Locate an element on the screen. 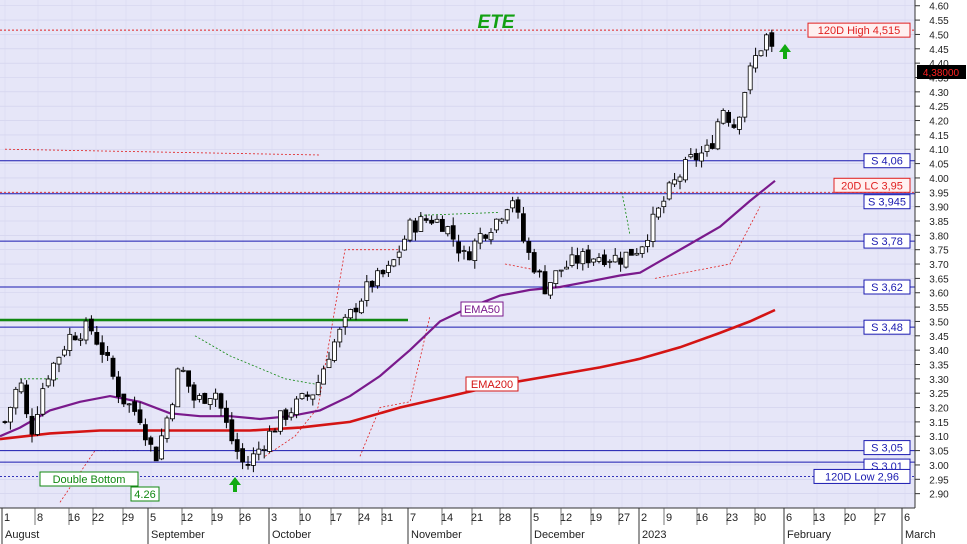 The height and width of the screenshot is (544, 967). x-tick-label: 12 is located at coordinates (187, 518).